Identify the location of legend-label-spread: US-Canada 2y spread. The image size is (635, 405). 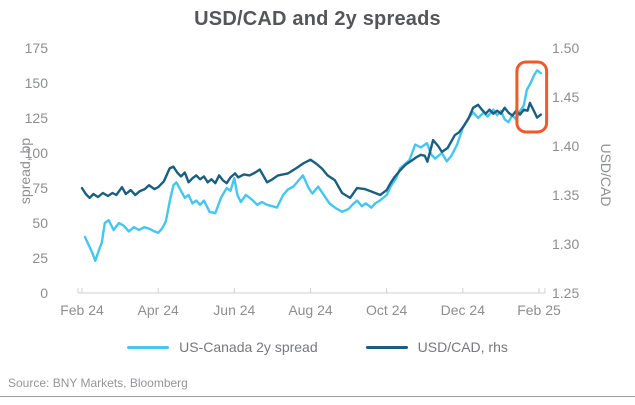
(248, 347).